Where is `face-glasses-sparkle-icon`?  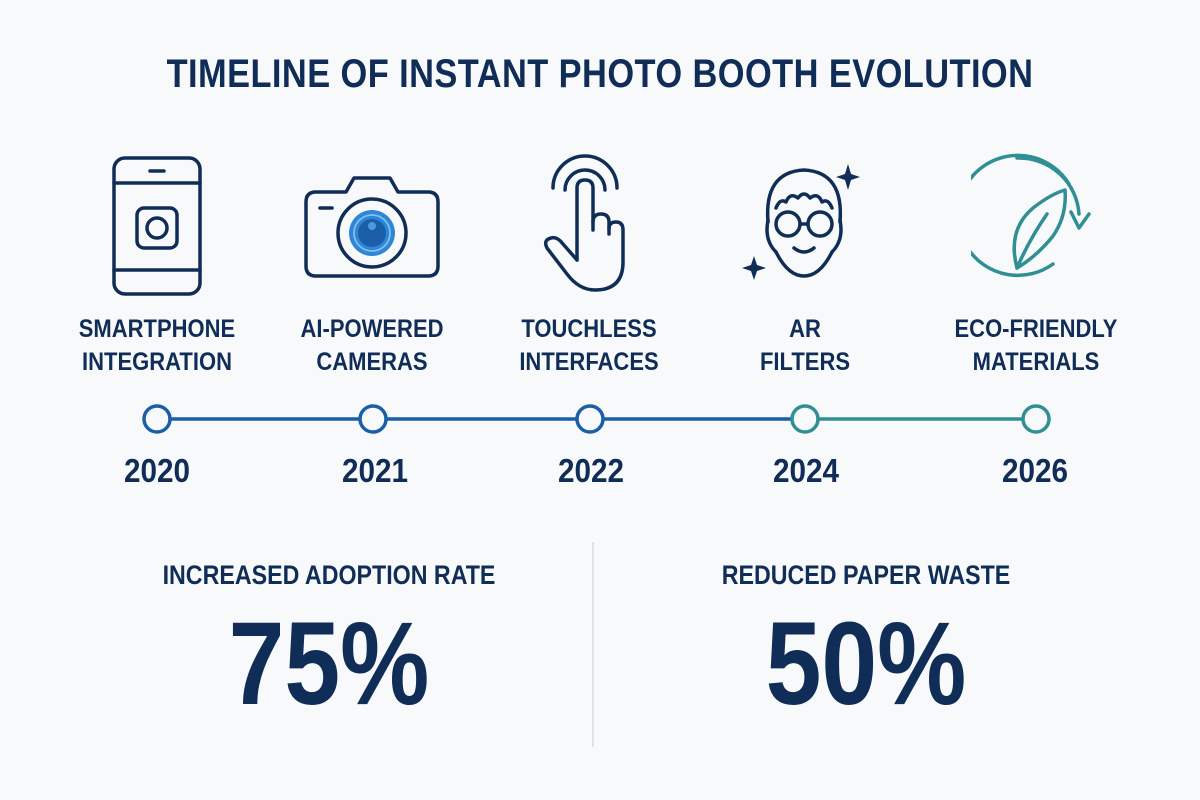 face-glasses-sparkle-icon is located at coordinates (805, 225).